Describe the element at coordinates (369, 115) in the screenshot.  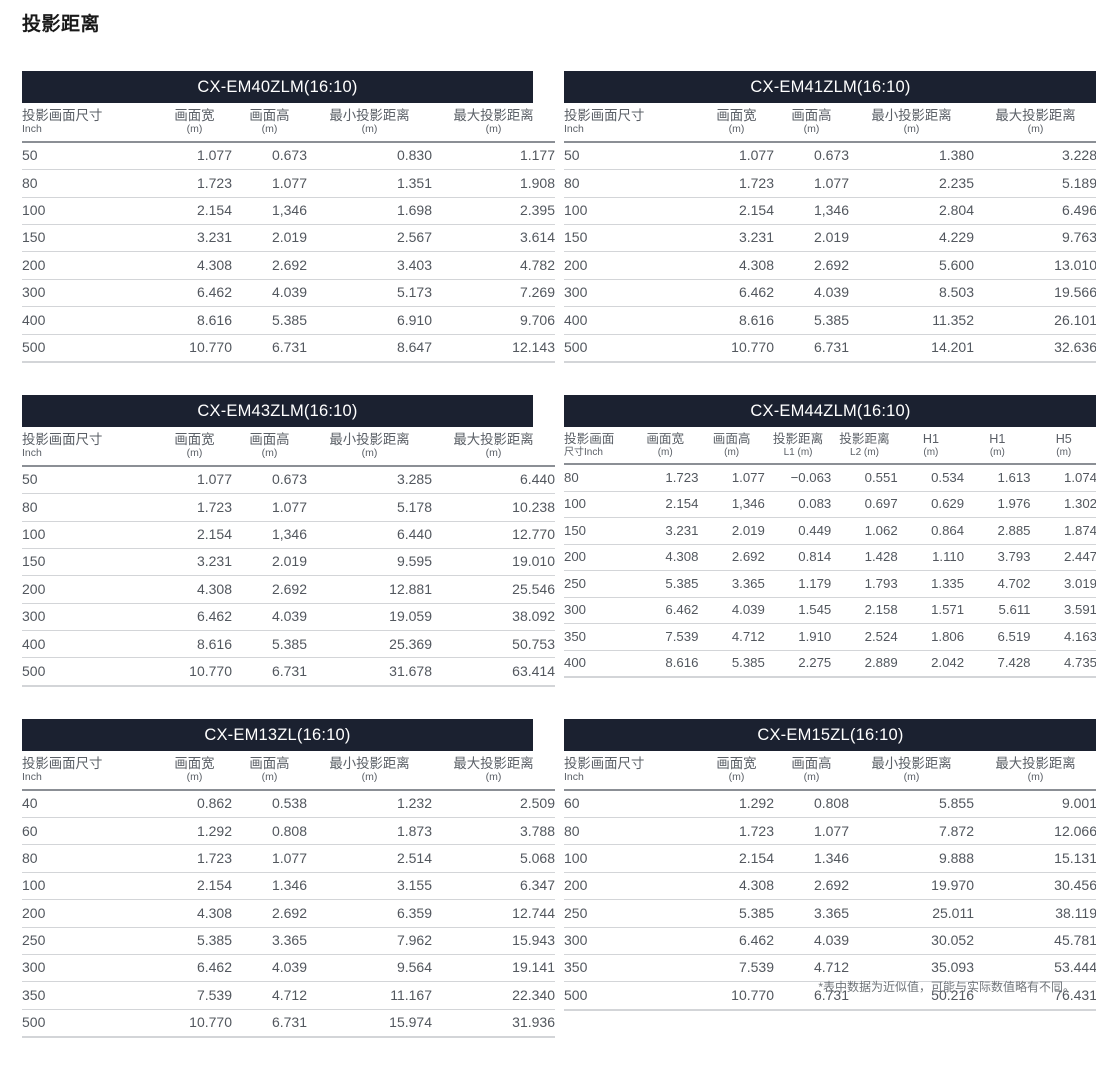
I see `column-header-label: 最小投影距离` at that location.